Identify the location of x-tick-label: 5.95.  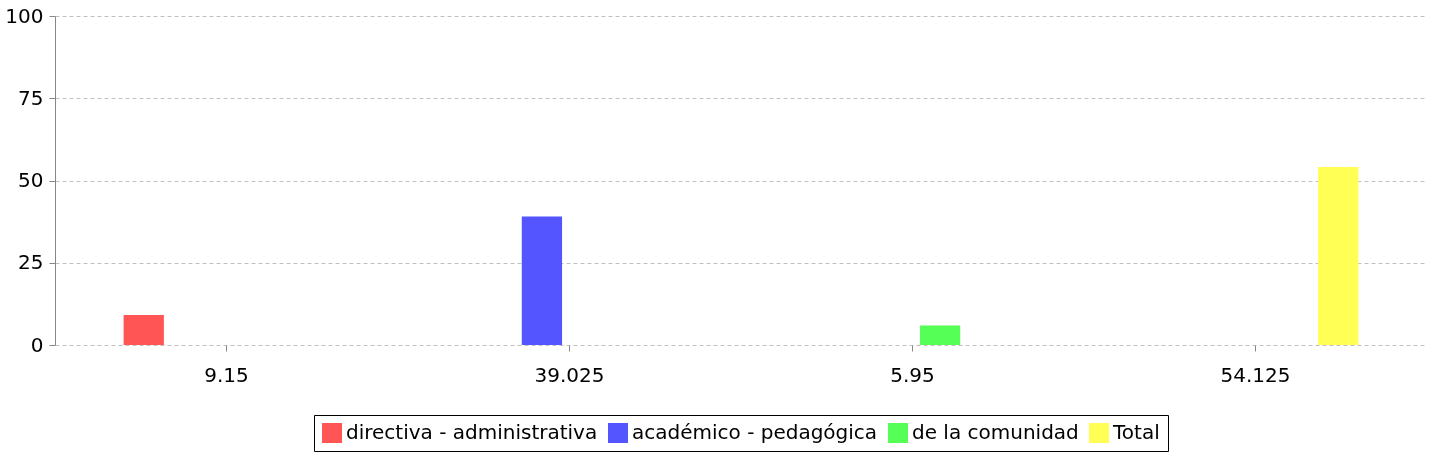
(912, 374).